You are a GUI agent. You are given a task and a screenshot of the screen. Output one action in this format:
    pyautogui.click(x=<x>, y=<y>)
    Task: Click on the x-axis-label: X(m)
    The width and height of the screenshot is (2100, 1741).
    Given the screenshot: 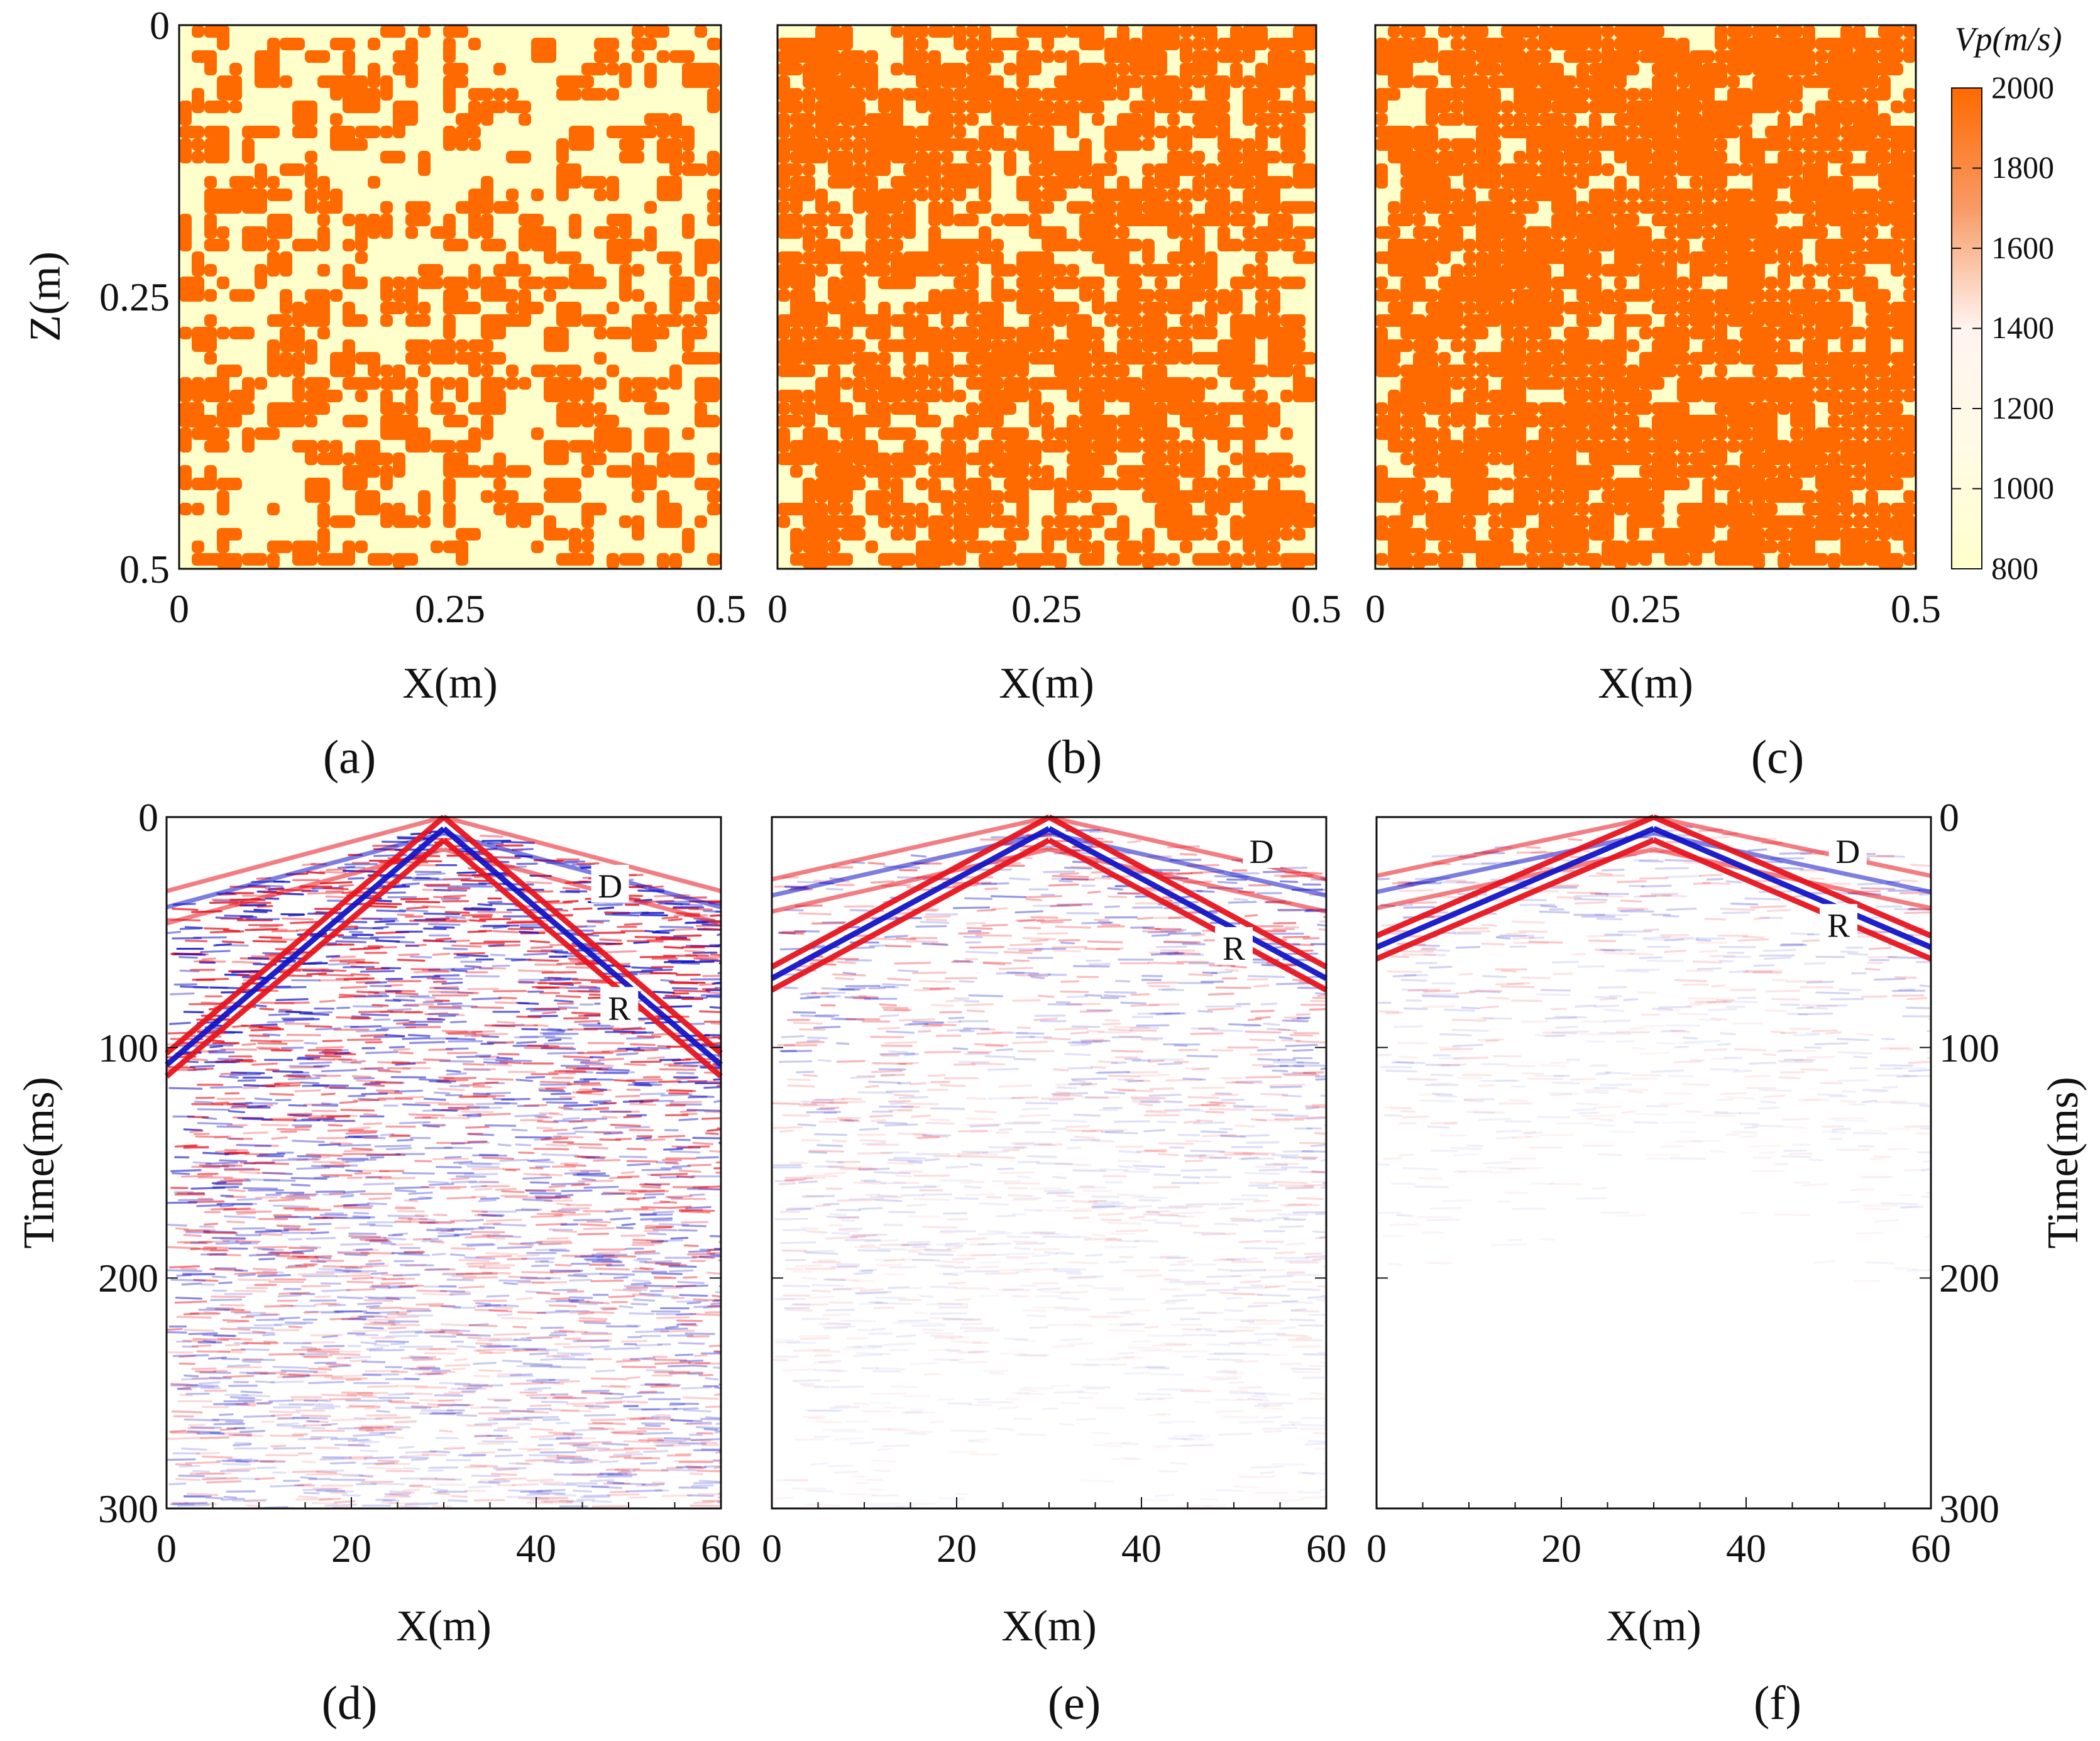 What is the action you would take?
    pyautogui.click(x=1645, y=683)
    